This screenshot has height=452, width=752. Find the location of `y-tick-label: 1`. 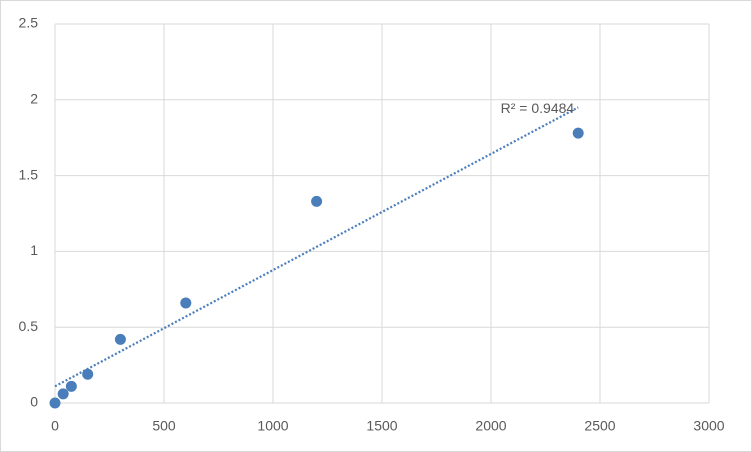

y-tick-label: 1 is located at coordinates (34, 250).